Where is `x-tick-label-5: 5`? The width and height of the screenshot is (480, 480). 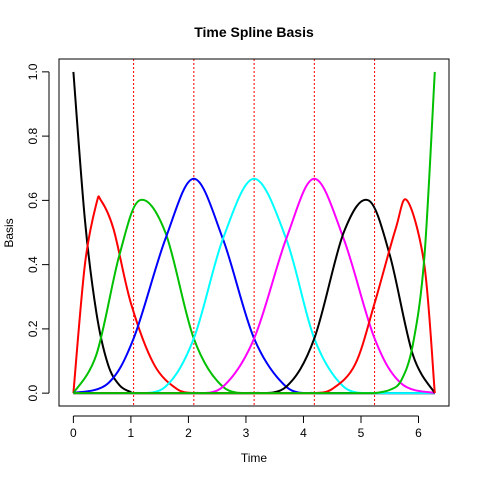 x-tick-label-5: 5 is located at coordinates (361, 433).